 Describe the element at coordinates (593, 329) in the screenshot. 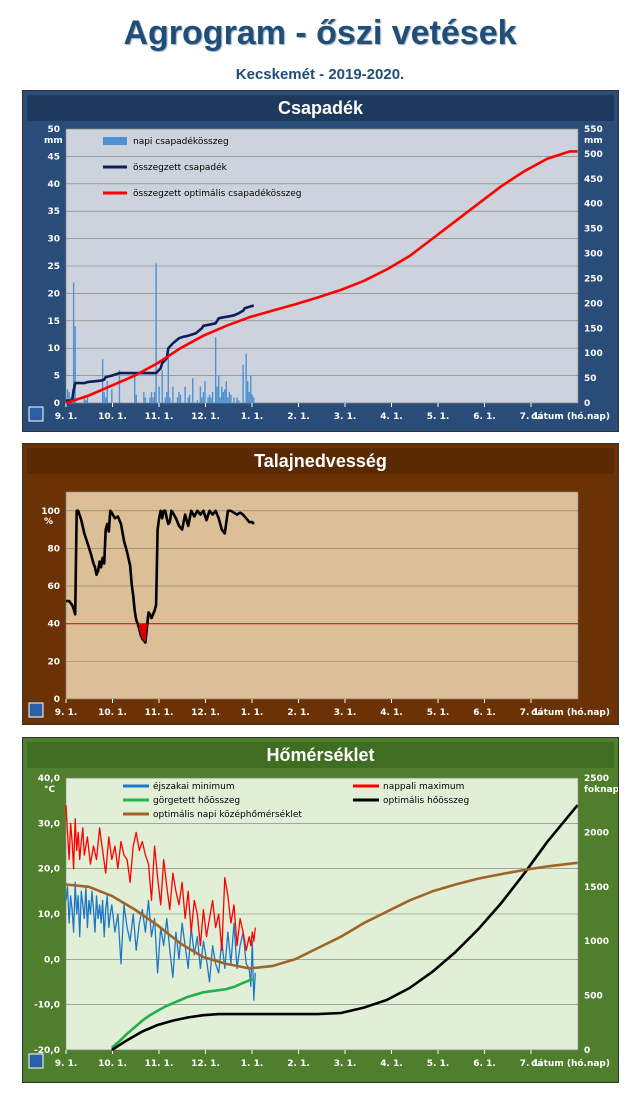

I see `y-right-tick-label: 150` at that location.